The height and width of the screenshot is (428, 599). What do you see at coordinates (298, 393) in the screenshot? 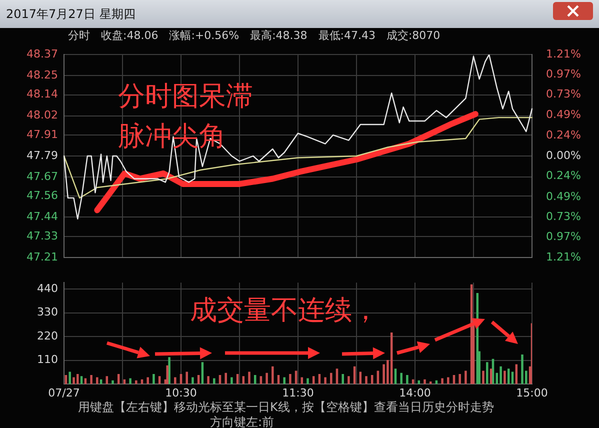
I see `x-tick-label: 11:30` at bounding box center [298, 393].